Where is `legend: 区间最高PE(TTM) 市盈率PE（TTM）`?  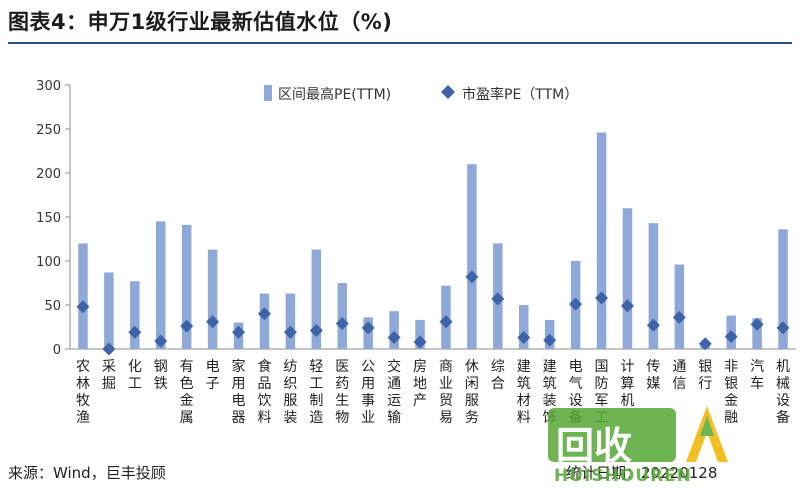 legend: 区间最高PE(TTM) 市盈率PE（TTM） is located at coordinates (421, 94).